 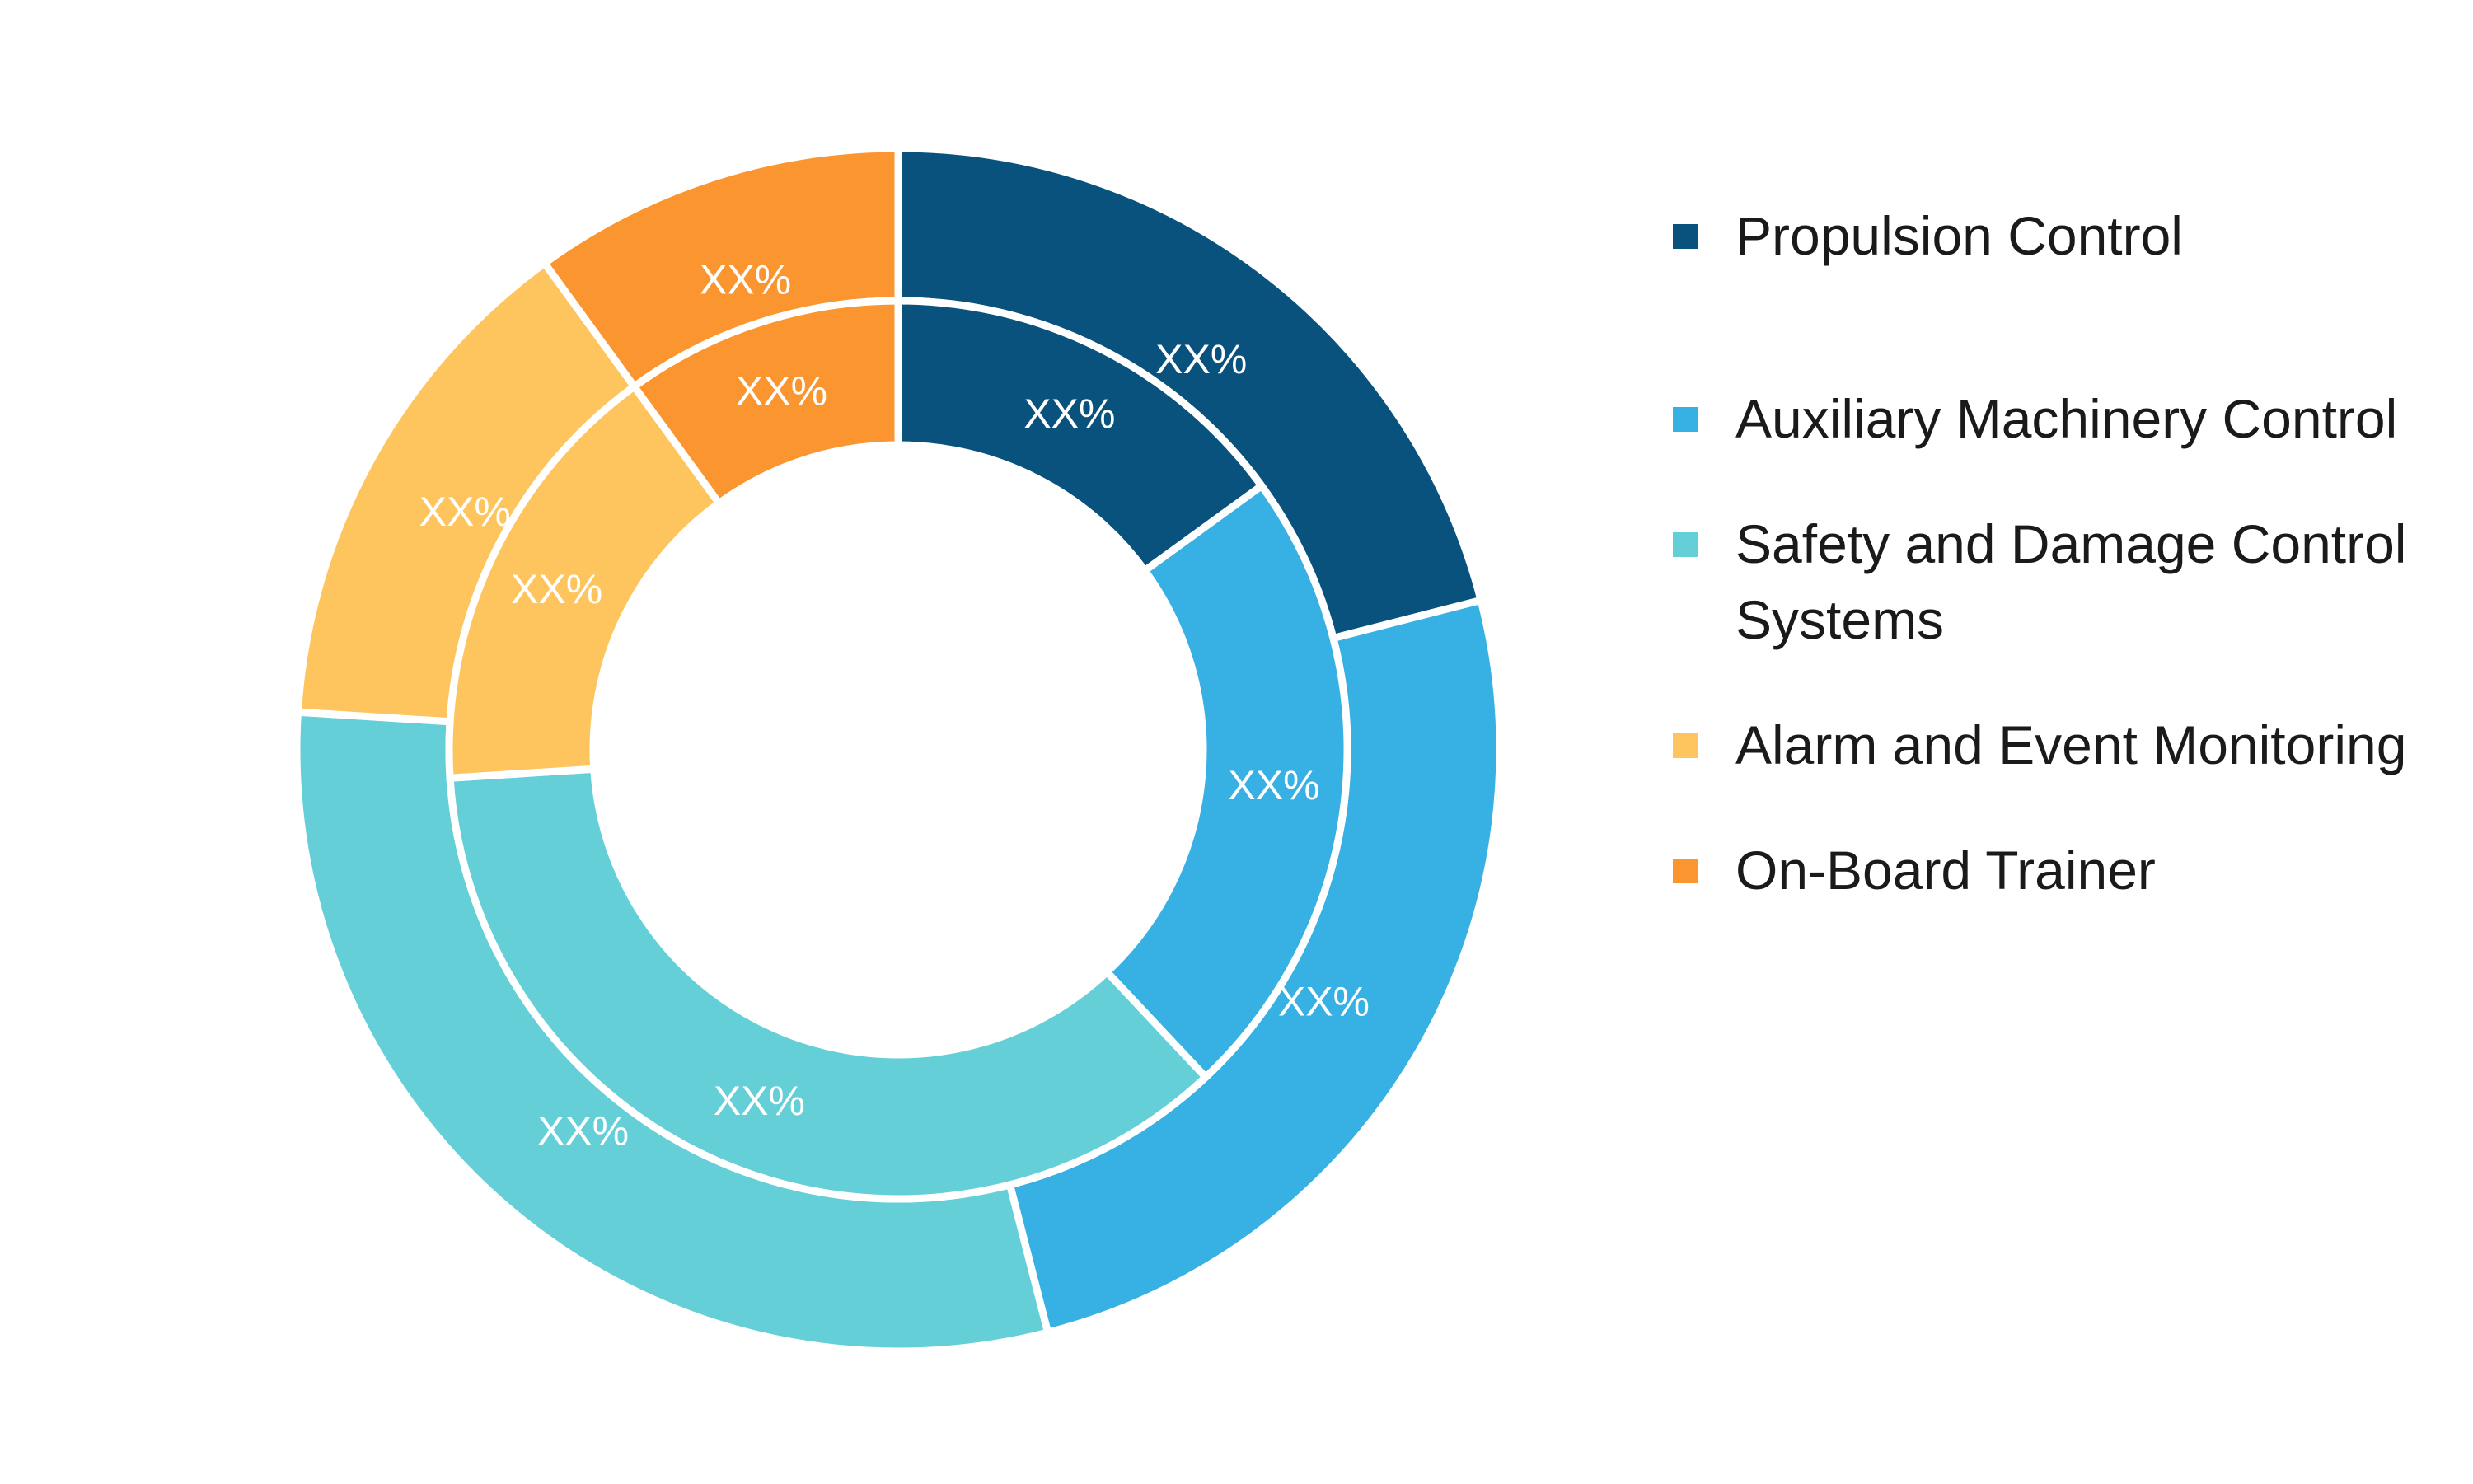 I want to click on outer-slice-label-propulsion-control: XX%, so click(x=1201, y=359).